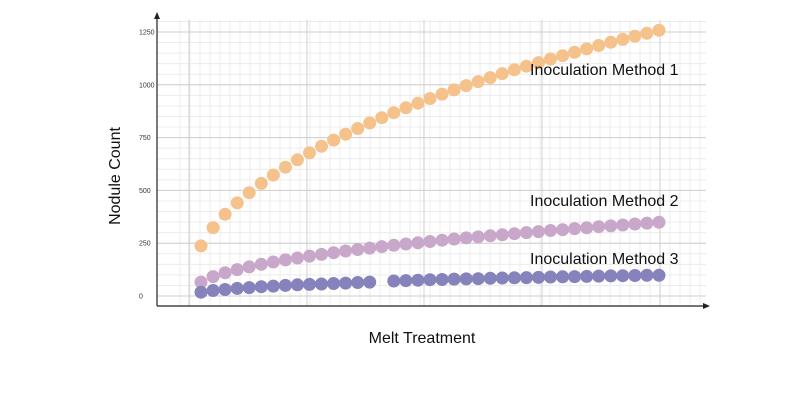  Describe the element at coordinates (147, 85) in the screenshot. I see `y-tick-label: 1000` at that location.